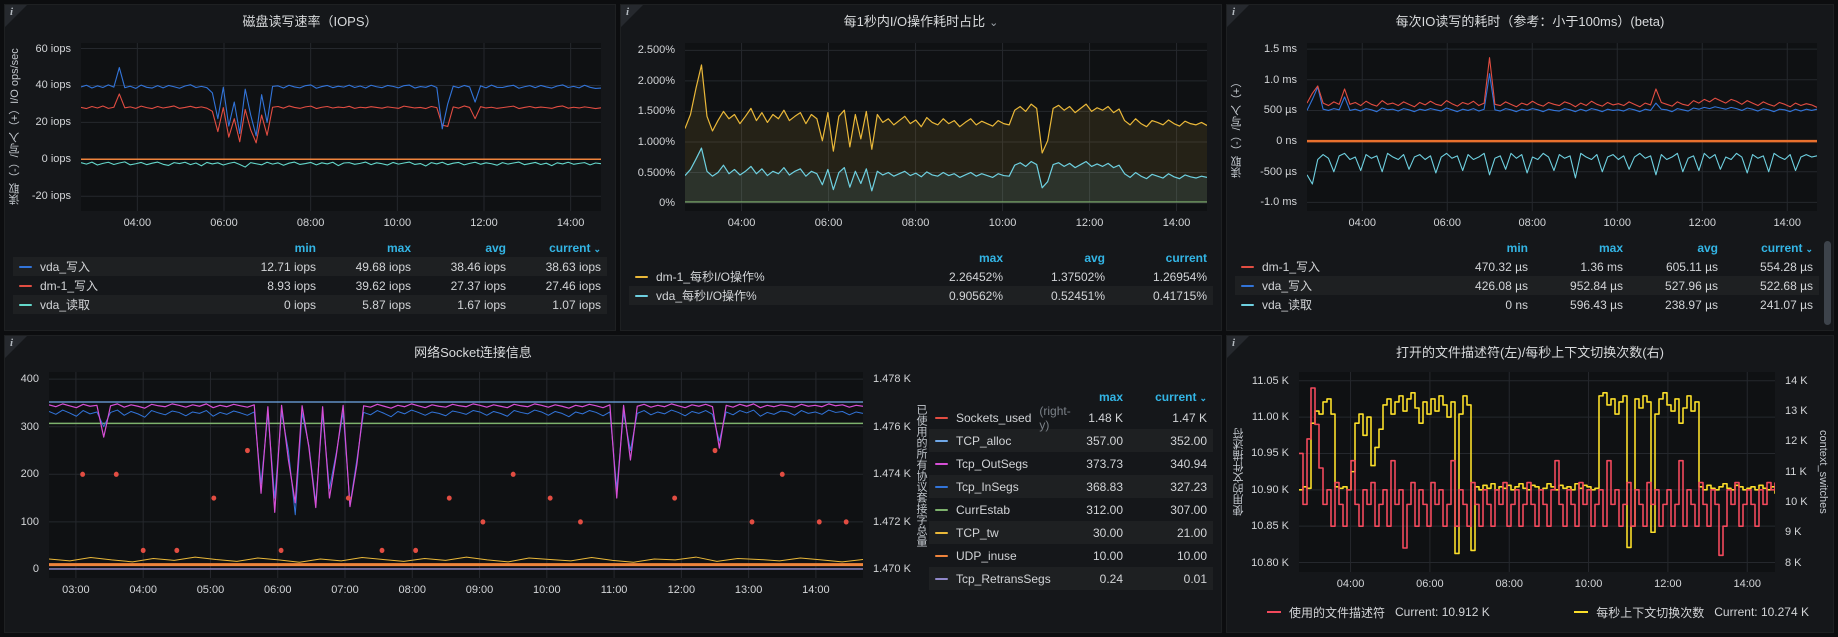  I want to click on legend-series-name: Tcp_InSegs, so click(987, 487).